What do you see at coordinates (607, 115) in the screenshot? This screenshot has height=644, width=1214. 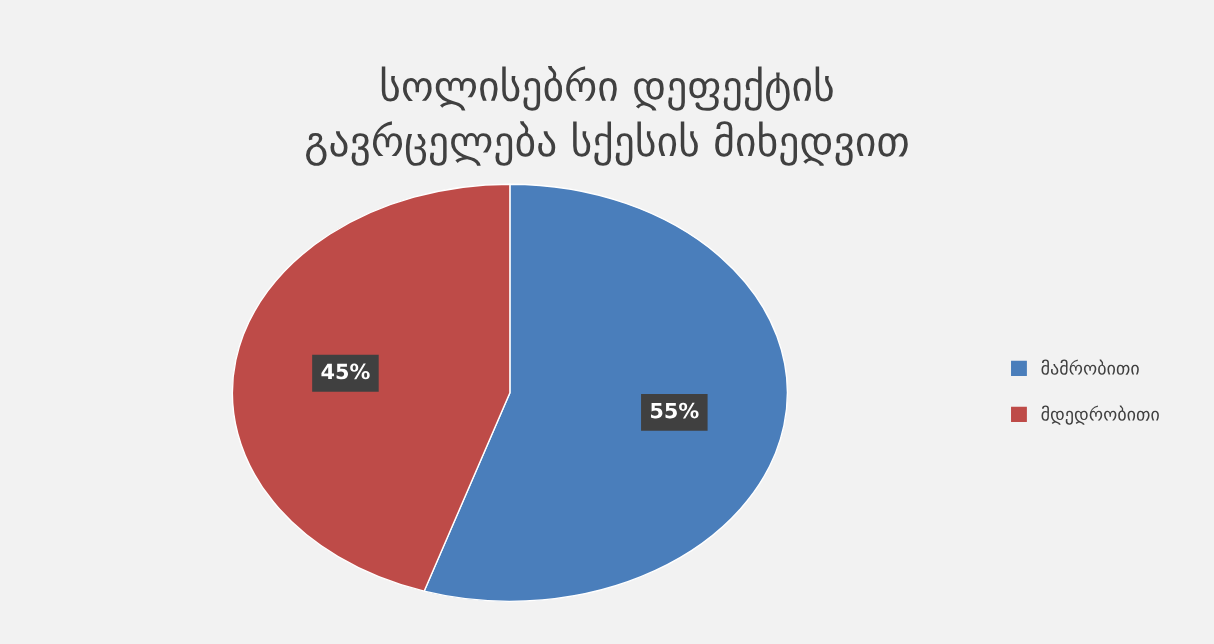 I see `chart-title: სოლისებრი დეფექტის გავრცელება სქესის მიხედვით` at bounding box center [607, 115].